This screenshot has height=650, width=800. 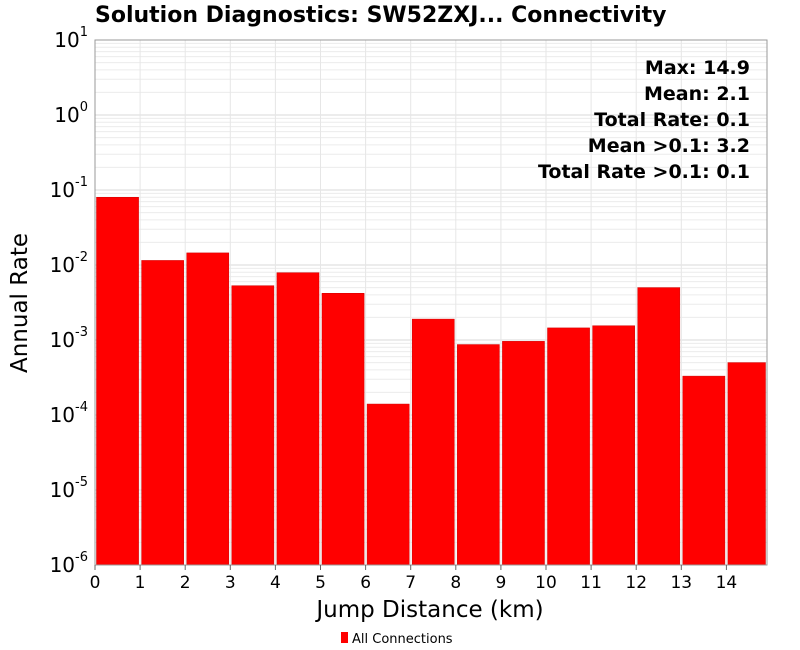 What do you see at coordinates (672, 120) in the screenshot?
I see `stat-annotation: Total Rate: 0.1` at bounding box center [672, 120].